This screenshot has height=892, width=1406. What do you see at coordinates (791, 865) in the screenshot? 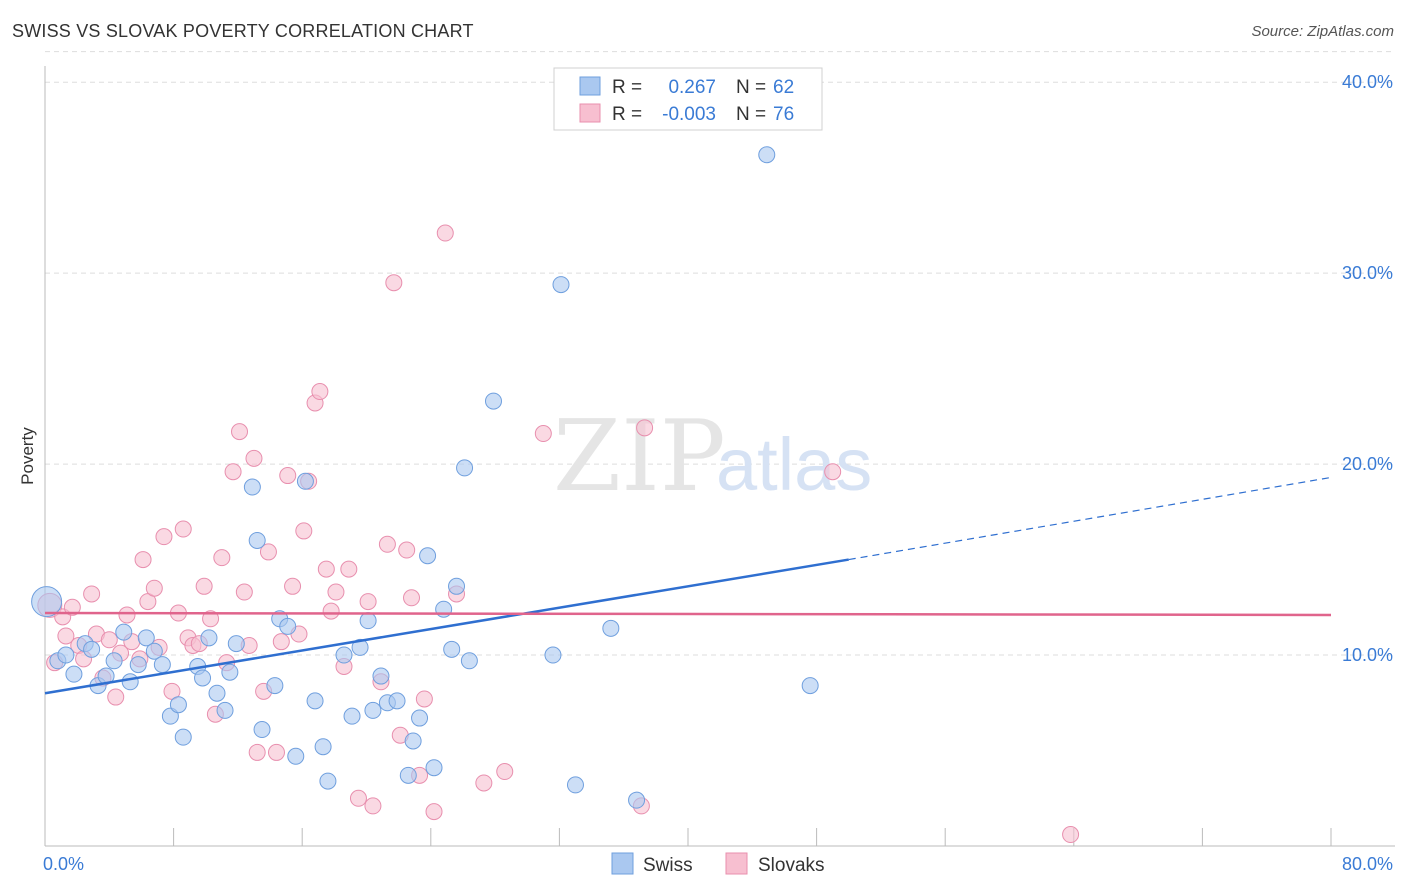
I see `legend-slovak-label: Slovaks` at bounding box center [791, 865].